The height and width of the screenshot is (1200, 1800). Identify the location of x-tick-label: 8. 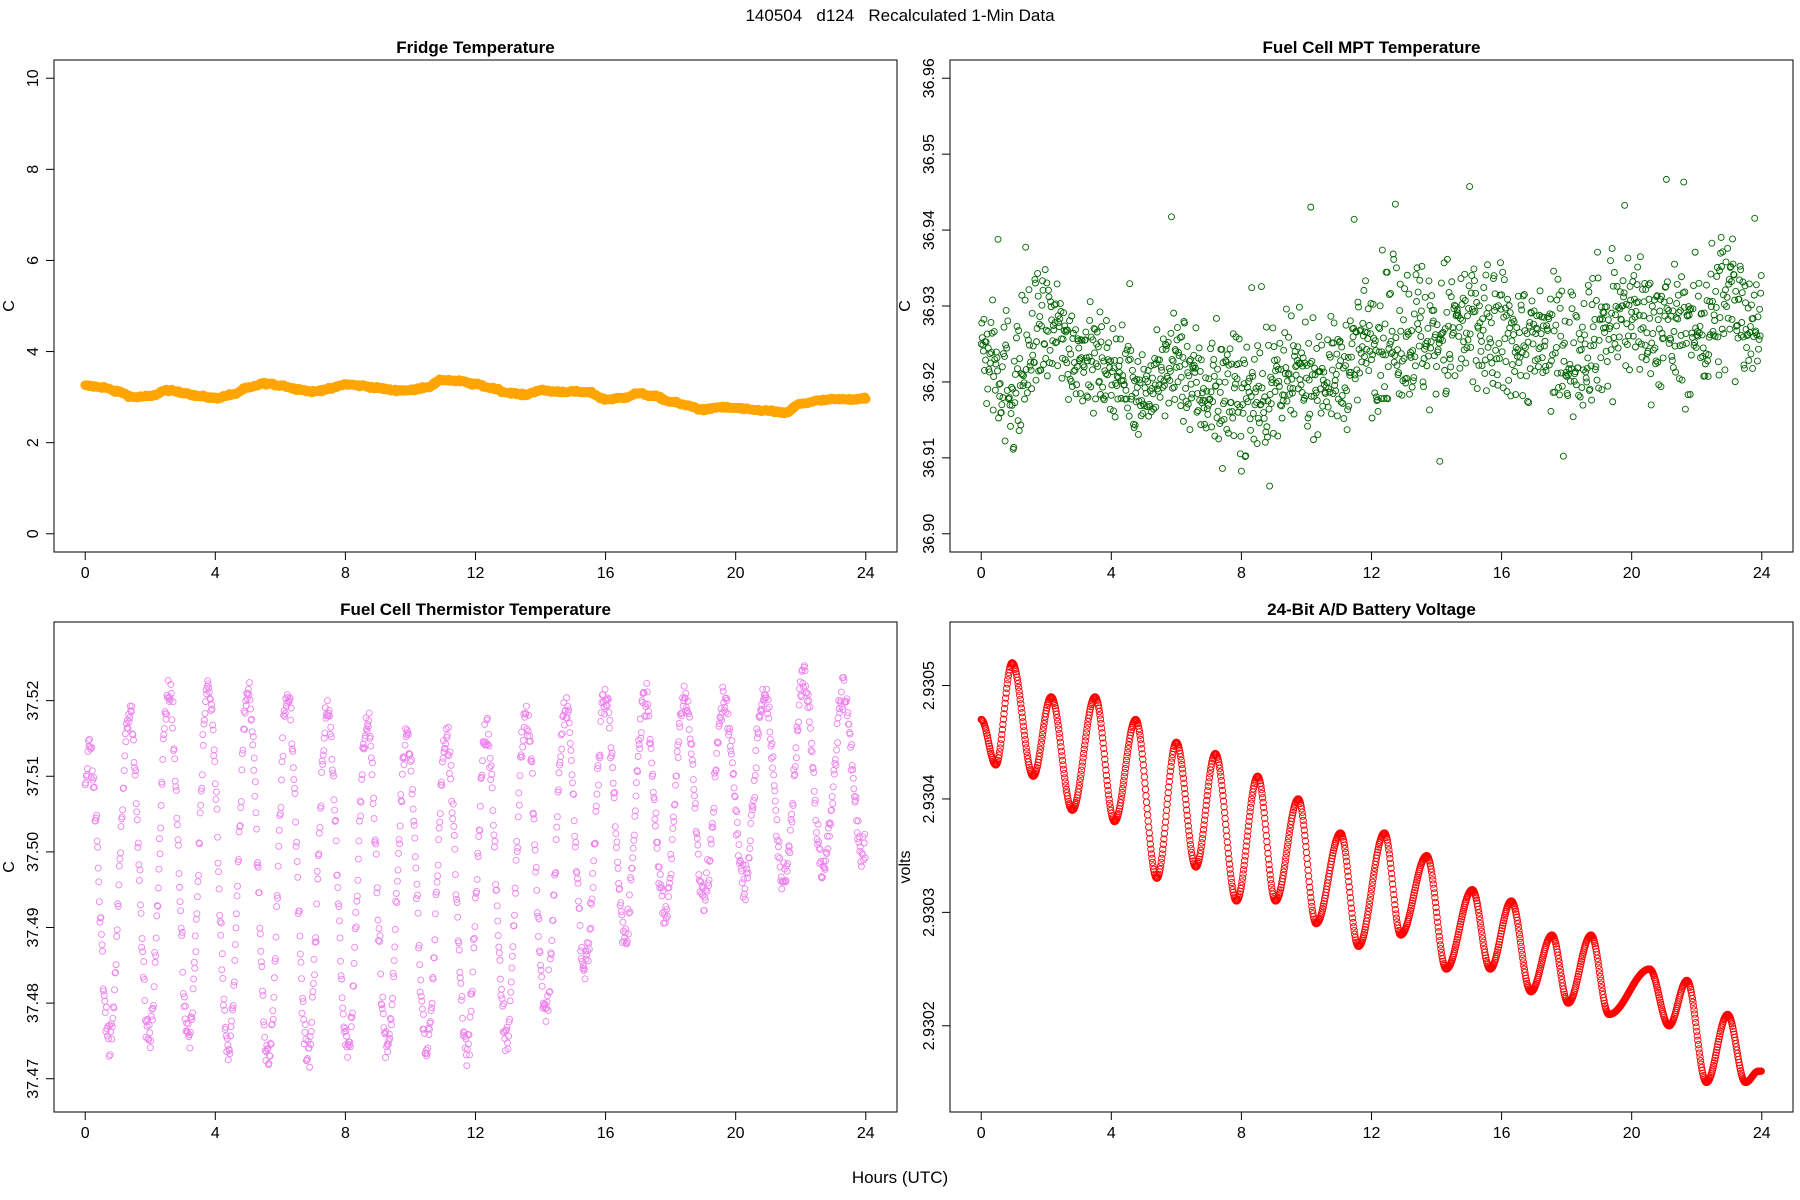
(1241, 1133).